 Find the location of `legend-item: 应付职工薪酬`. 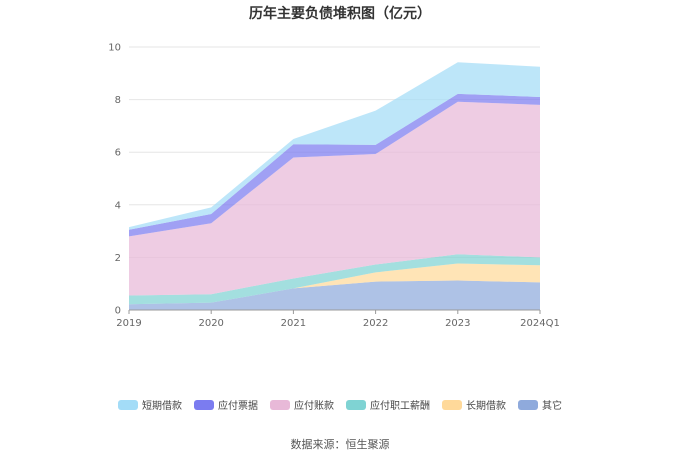

legend-item: 应付职工薪酬 is located at coordinates (388, 404).